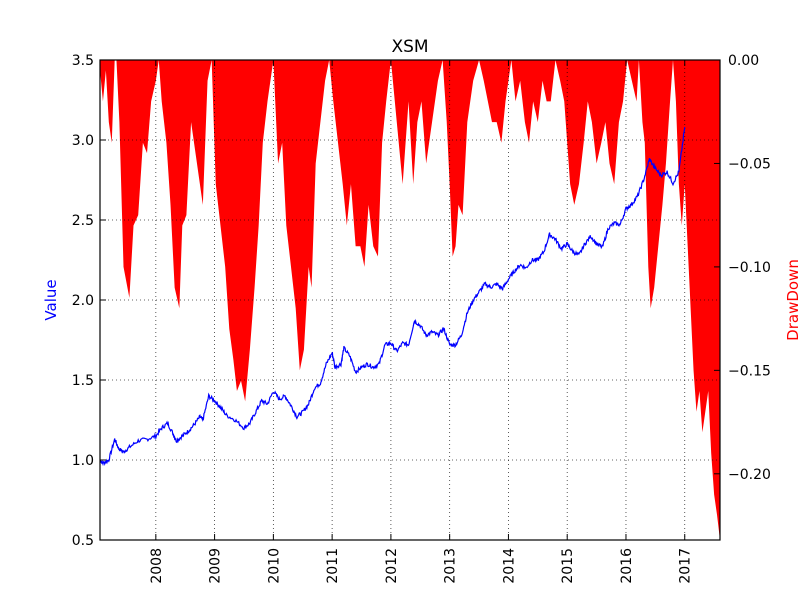  Describe the element at coordinates (51, 299) in the screenshot. I see `left-axis-label: Value` at that location.